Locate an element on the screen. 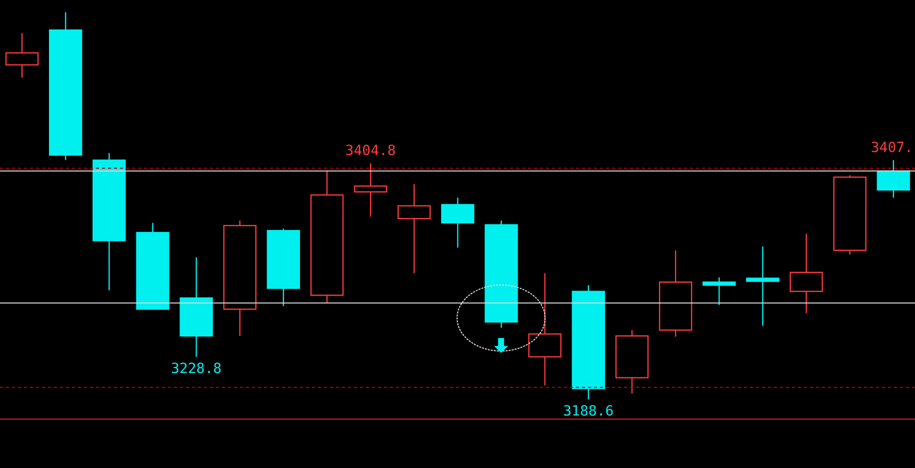 Image resolution: width=915 pixels, height=468 pixels. text: 3404.8 is located at coordinates (370, 151).